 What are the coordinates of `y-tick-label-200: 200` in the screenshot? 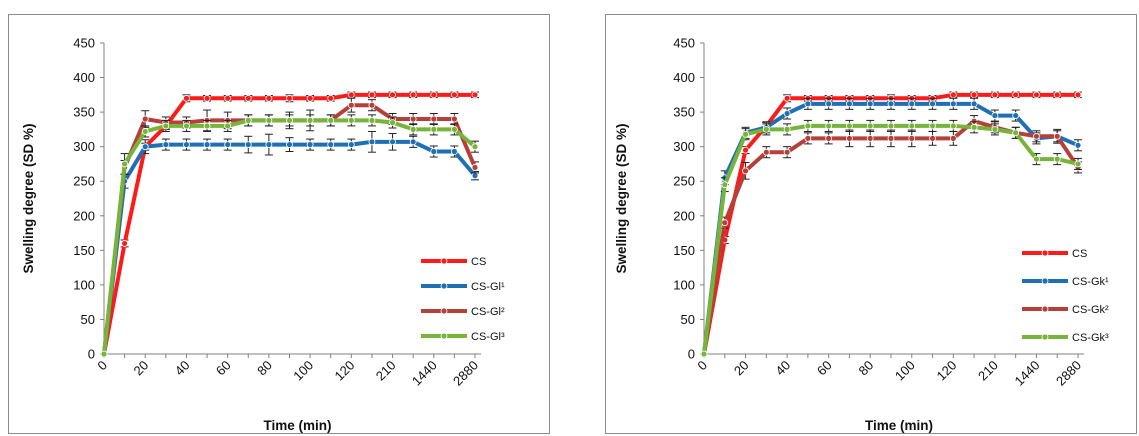 It's located at (684, 215).